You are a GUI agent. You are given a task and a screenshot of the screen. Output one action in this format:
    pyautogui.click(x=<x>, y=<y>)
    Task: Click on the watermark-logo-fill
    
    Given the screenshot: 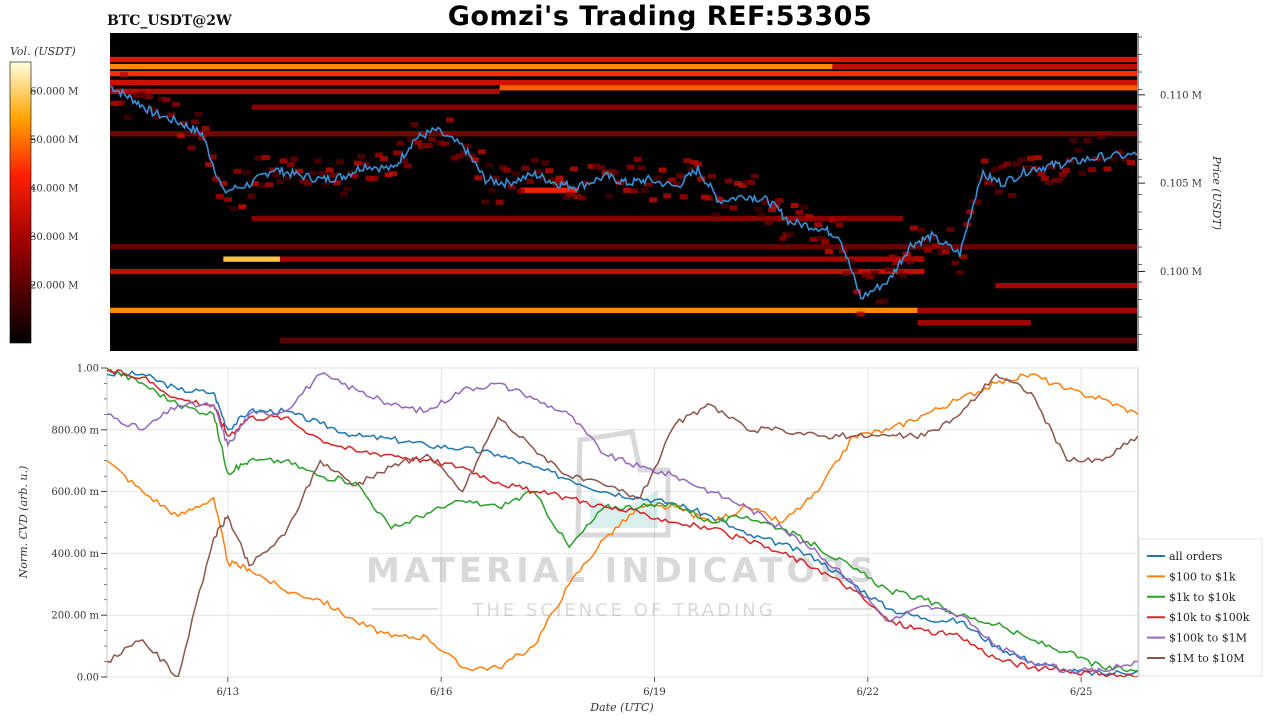 What is the action you would take?
    pyautogui.click(x=624, y=509)
    